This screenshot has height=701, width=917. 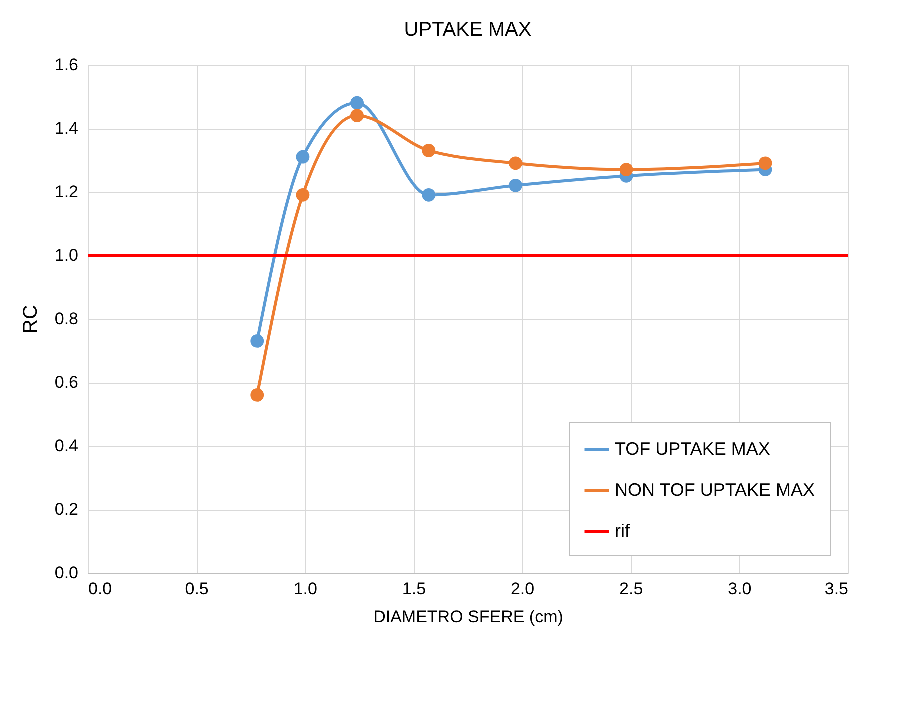 What do you see at coordinates (31, 319) in the screenshot?
I see `y-axis-title: RC` at bounding box center [31, 319].